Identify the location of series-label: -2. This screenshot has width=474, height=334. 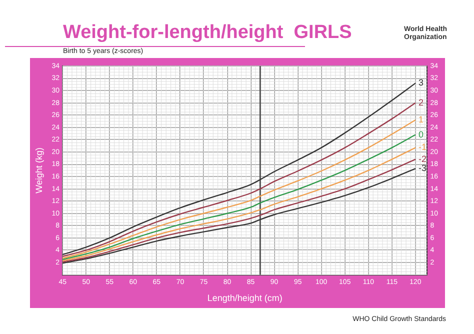
(422, 159).